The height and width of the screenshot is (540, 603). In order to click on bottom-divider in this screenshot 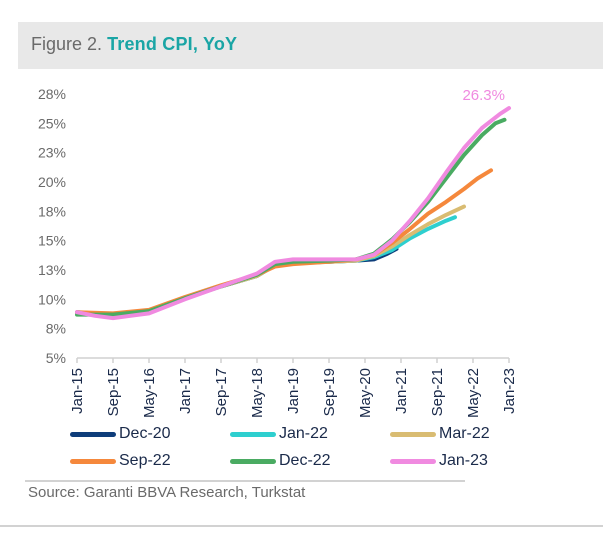, I will do `click(301, 526)`.